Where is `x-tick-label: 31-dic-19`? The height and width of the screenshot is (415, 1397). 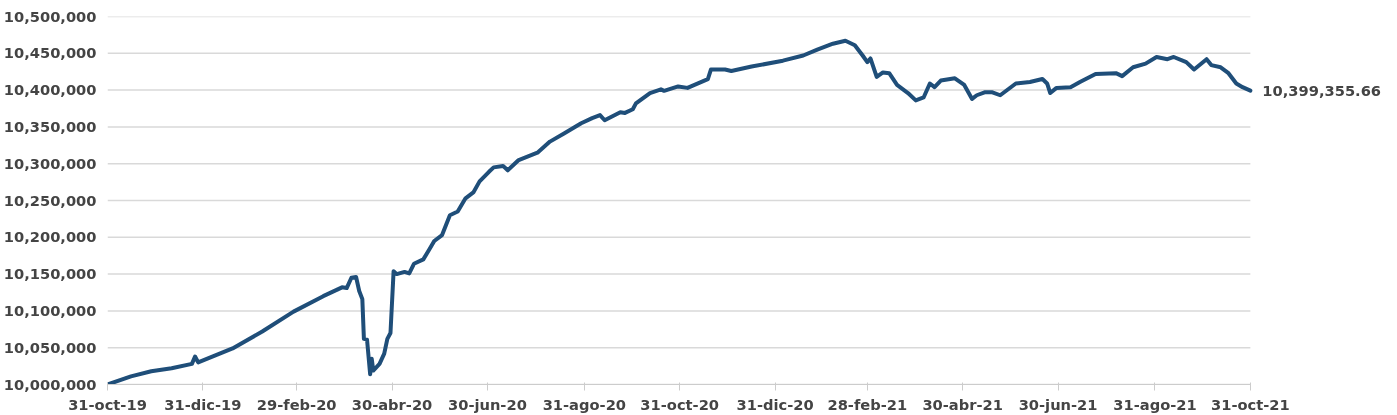
x-tick-label: 31-dic-19 is located at coordinates (203, 404).